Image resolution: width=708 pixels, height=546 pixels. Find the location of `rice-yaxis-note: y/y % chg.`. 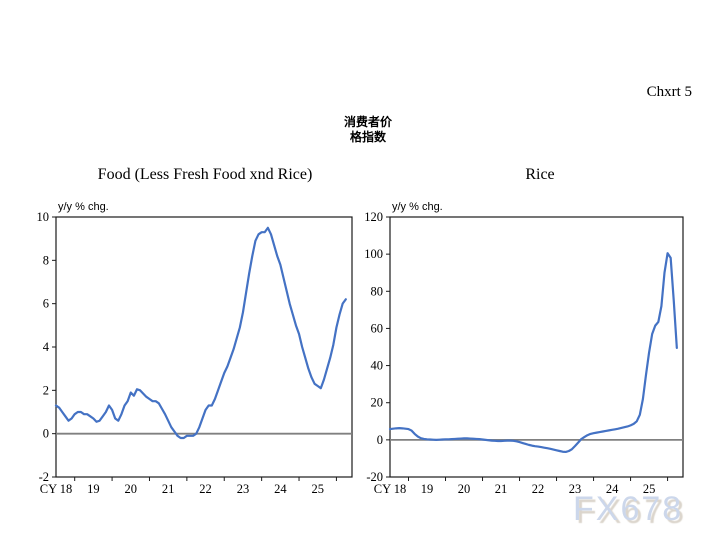

rice-yaxis-note: y/y % chg. is located at coordinates (417, 207).